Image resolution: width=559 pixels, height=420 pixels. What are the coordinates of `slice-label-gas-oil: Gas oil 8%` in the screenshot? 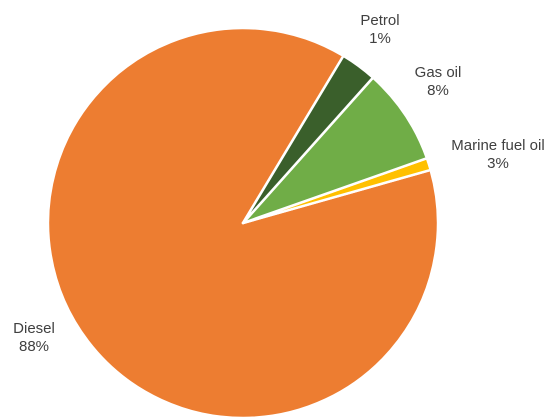 It's located at (438, 81).